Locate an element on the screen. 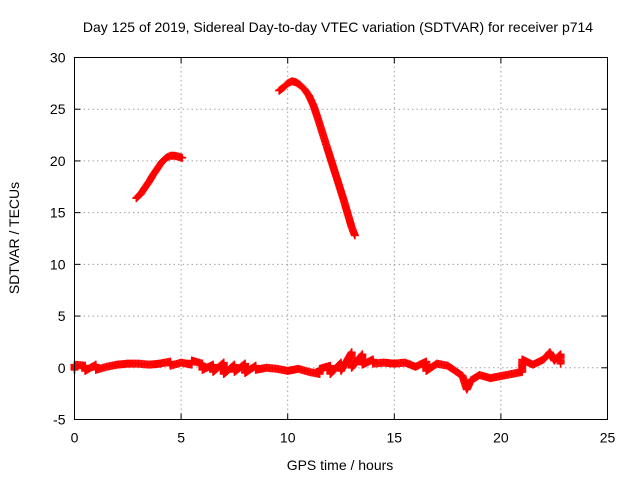  x-tick-label: 0 is located at coordinates (75, 438).